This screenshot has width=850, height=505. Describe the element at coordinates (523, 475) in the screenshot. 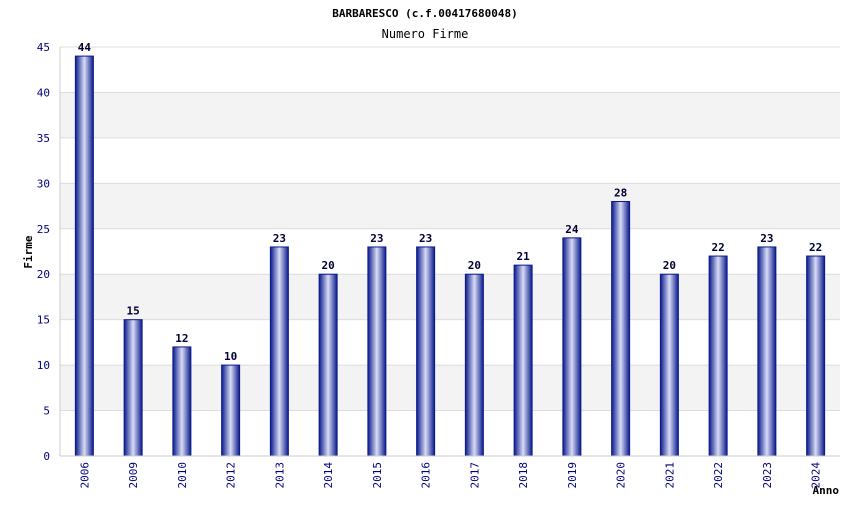

I see `x-tick-label: 2018` at that location.